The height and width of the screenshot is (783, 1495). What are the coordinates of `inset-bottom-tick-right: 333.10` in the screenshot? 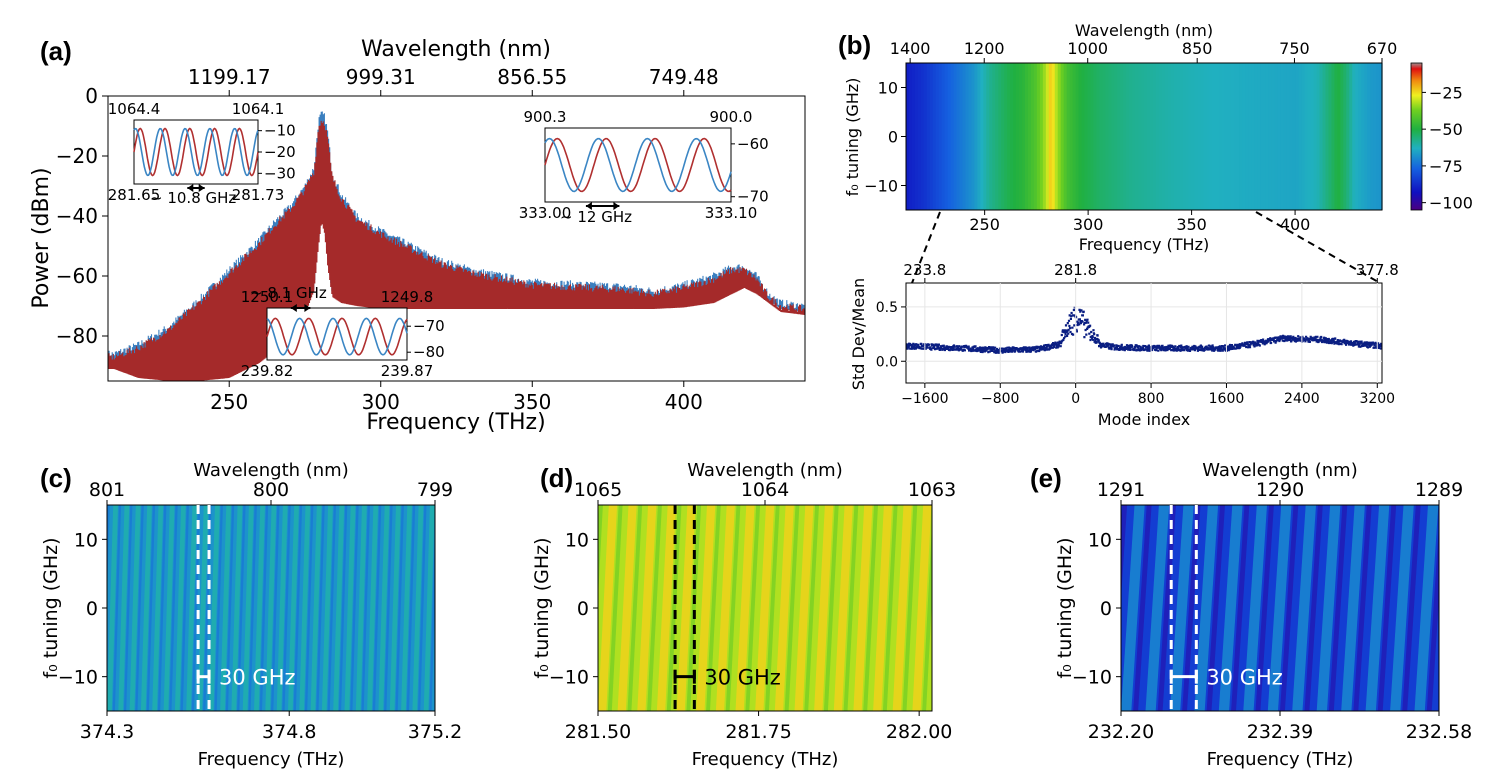 It's located at (731, 213).